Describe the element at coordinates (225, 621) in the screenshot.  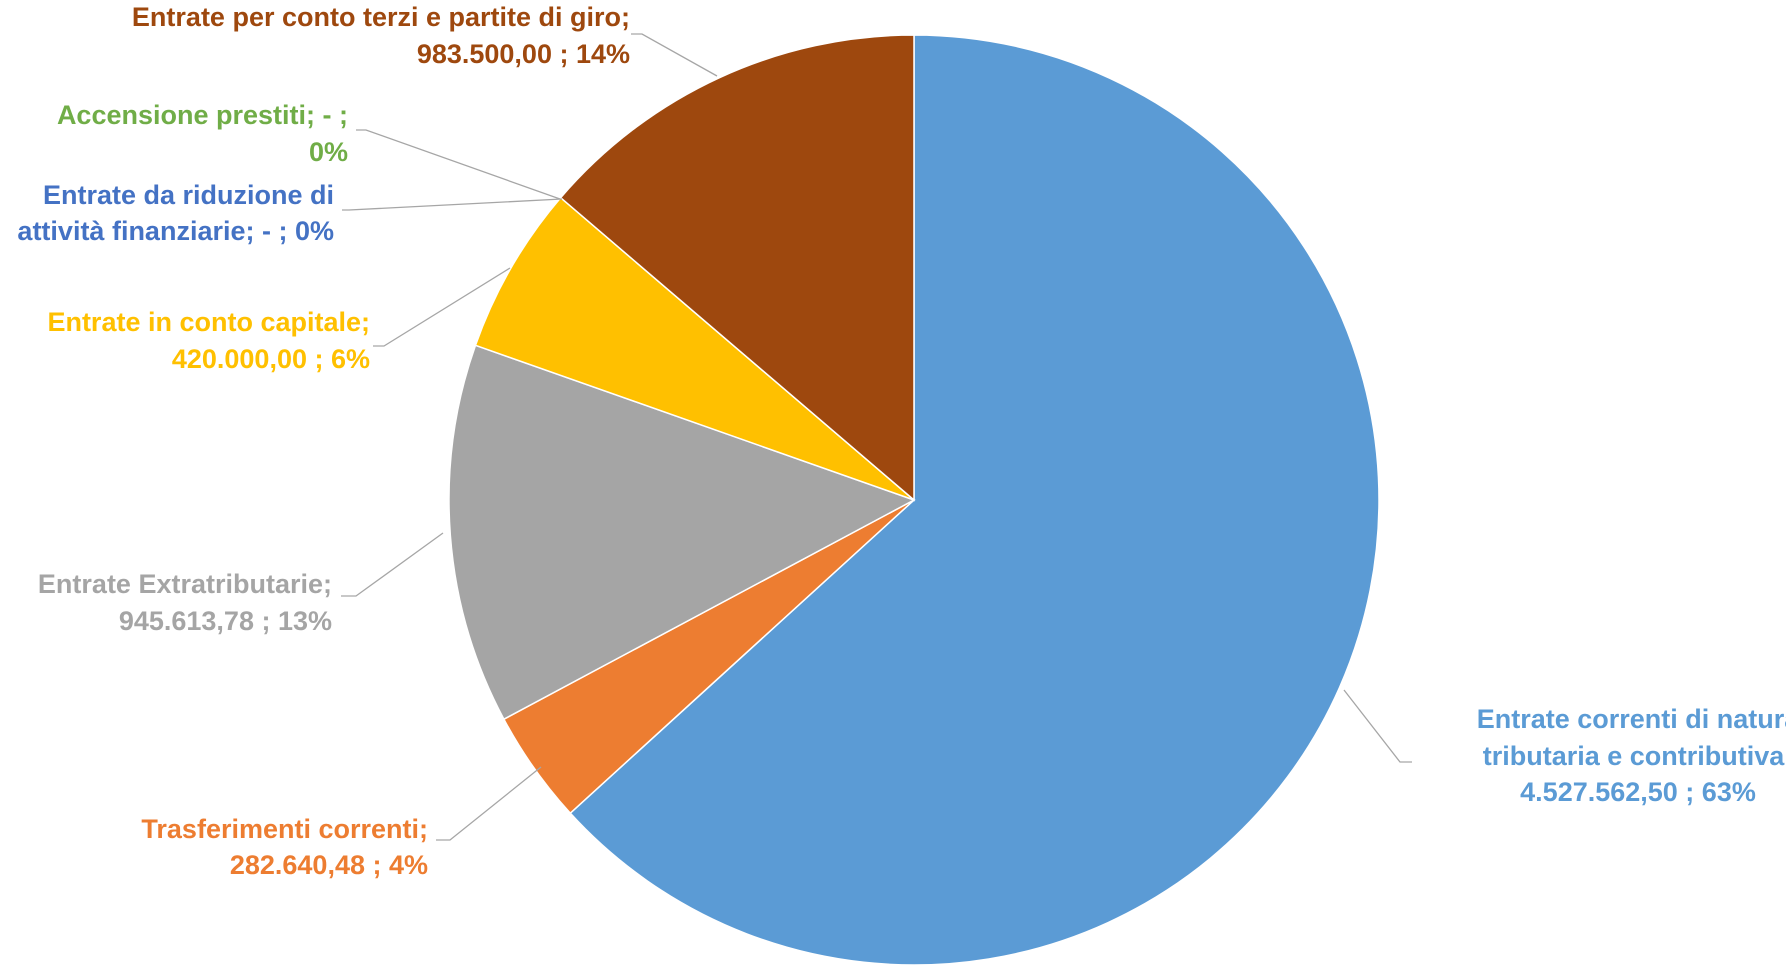
I see `data-label-entrate-extratributarie-line-2: 945.613,78 ; 13%` at that location.